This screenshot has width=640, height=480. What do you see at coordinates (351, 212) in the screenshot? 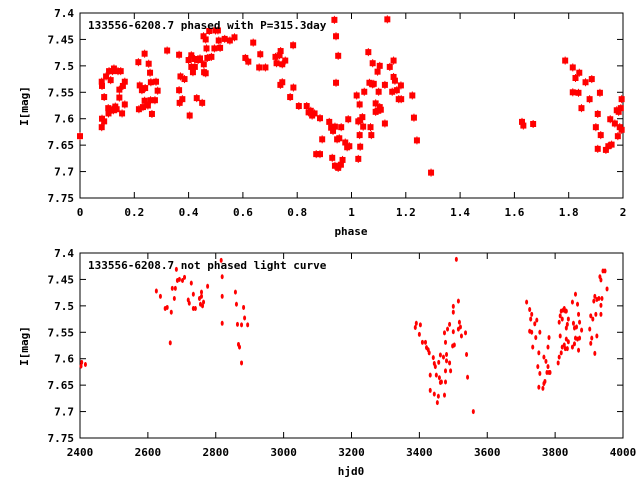
I see `x-tick-label: 1` at bounding box center [351, 212].